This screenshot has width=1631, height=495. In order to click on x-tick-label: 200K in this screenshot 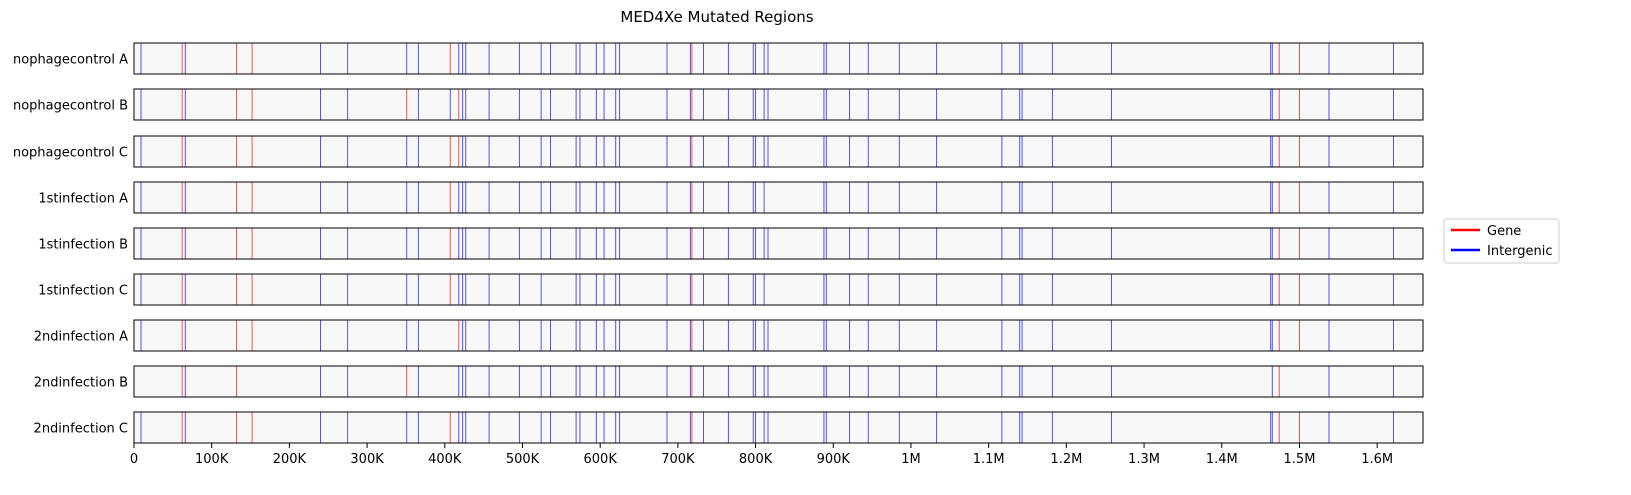, I will do `click(290, 459)`.